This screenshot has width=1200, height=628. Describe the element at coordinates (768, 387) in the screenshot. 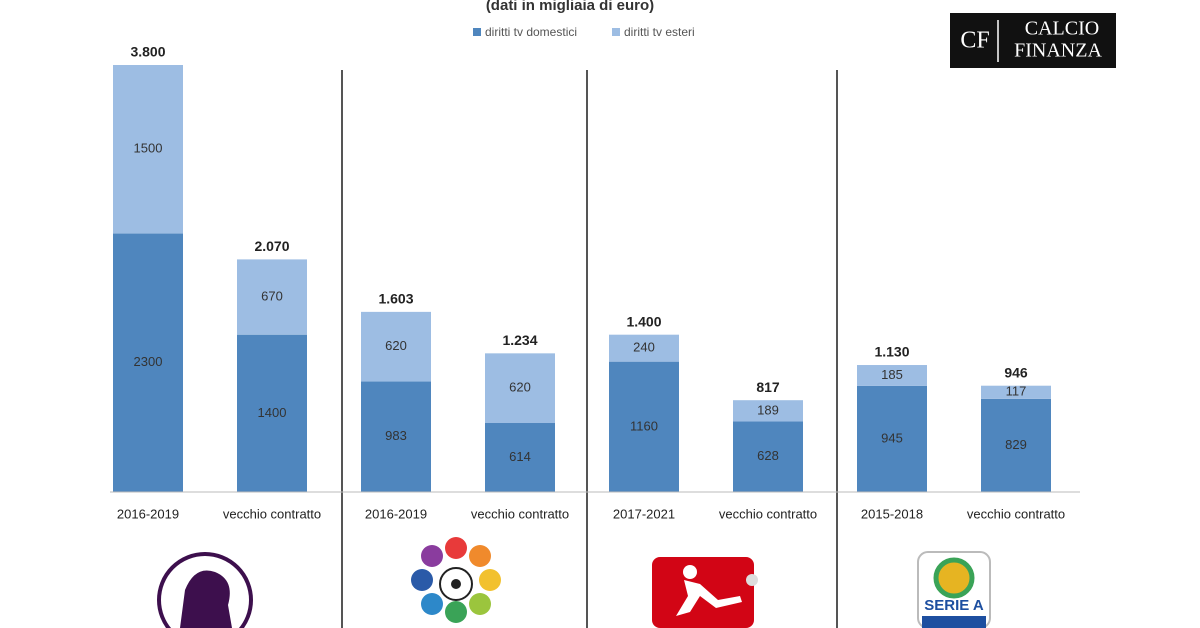

I see `total-label: 817` at that location.